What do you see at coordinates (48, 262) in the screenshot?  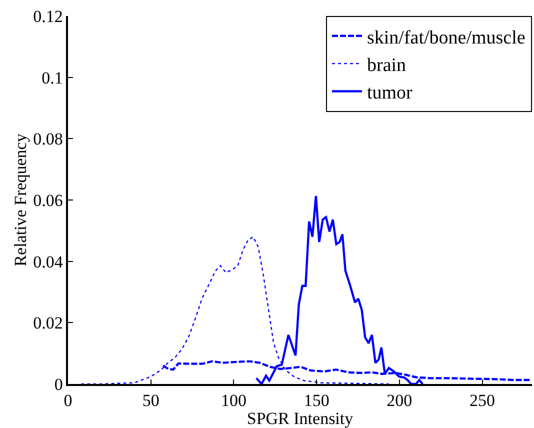 I see `y-tick-label: 0.04` at bounding box center [48, 262].